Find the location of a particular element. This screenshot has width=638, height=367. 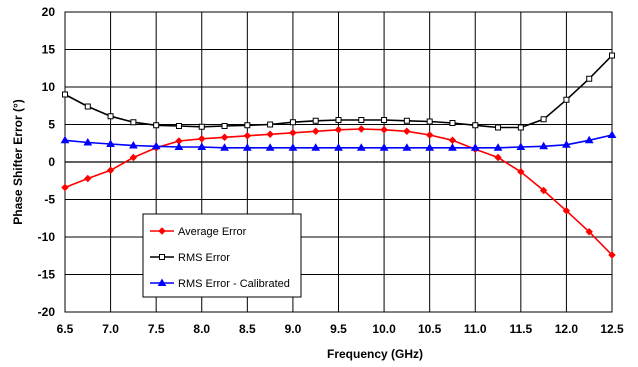

x-tick-label: 8.0 is located at coordinates (201, 329).